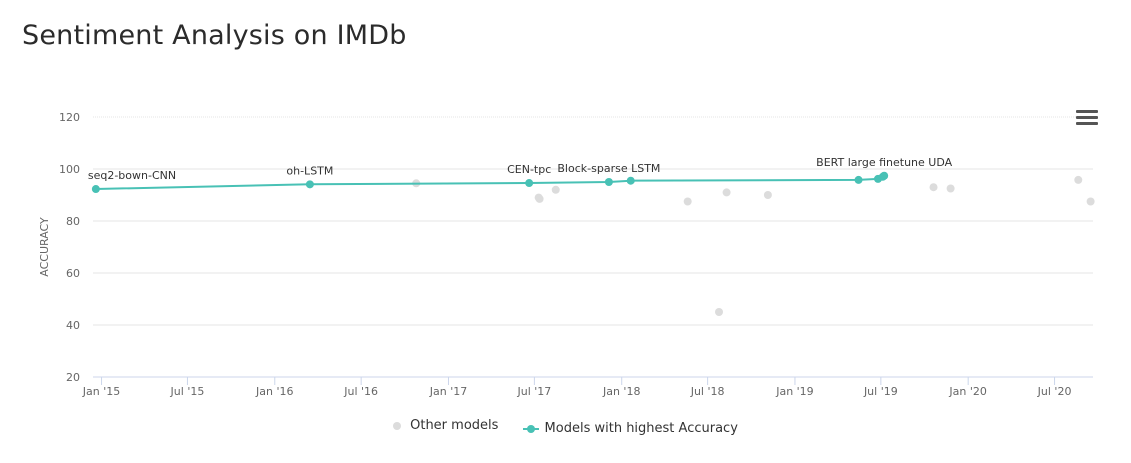 The width and height of the screenshot is (1131, 463). What do you see at coordinates (608, 168) in the screenshot?
I see `best-model-label: Block-sparse LSTM` at bounding box center [608, 168].